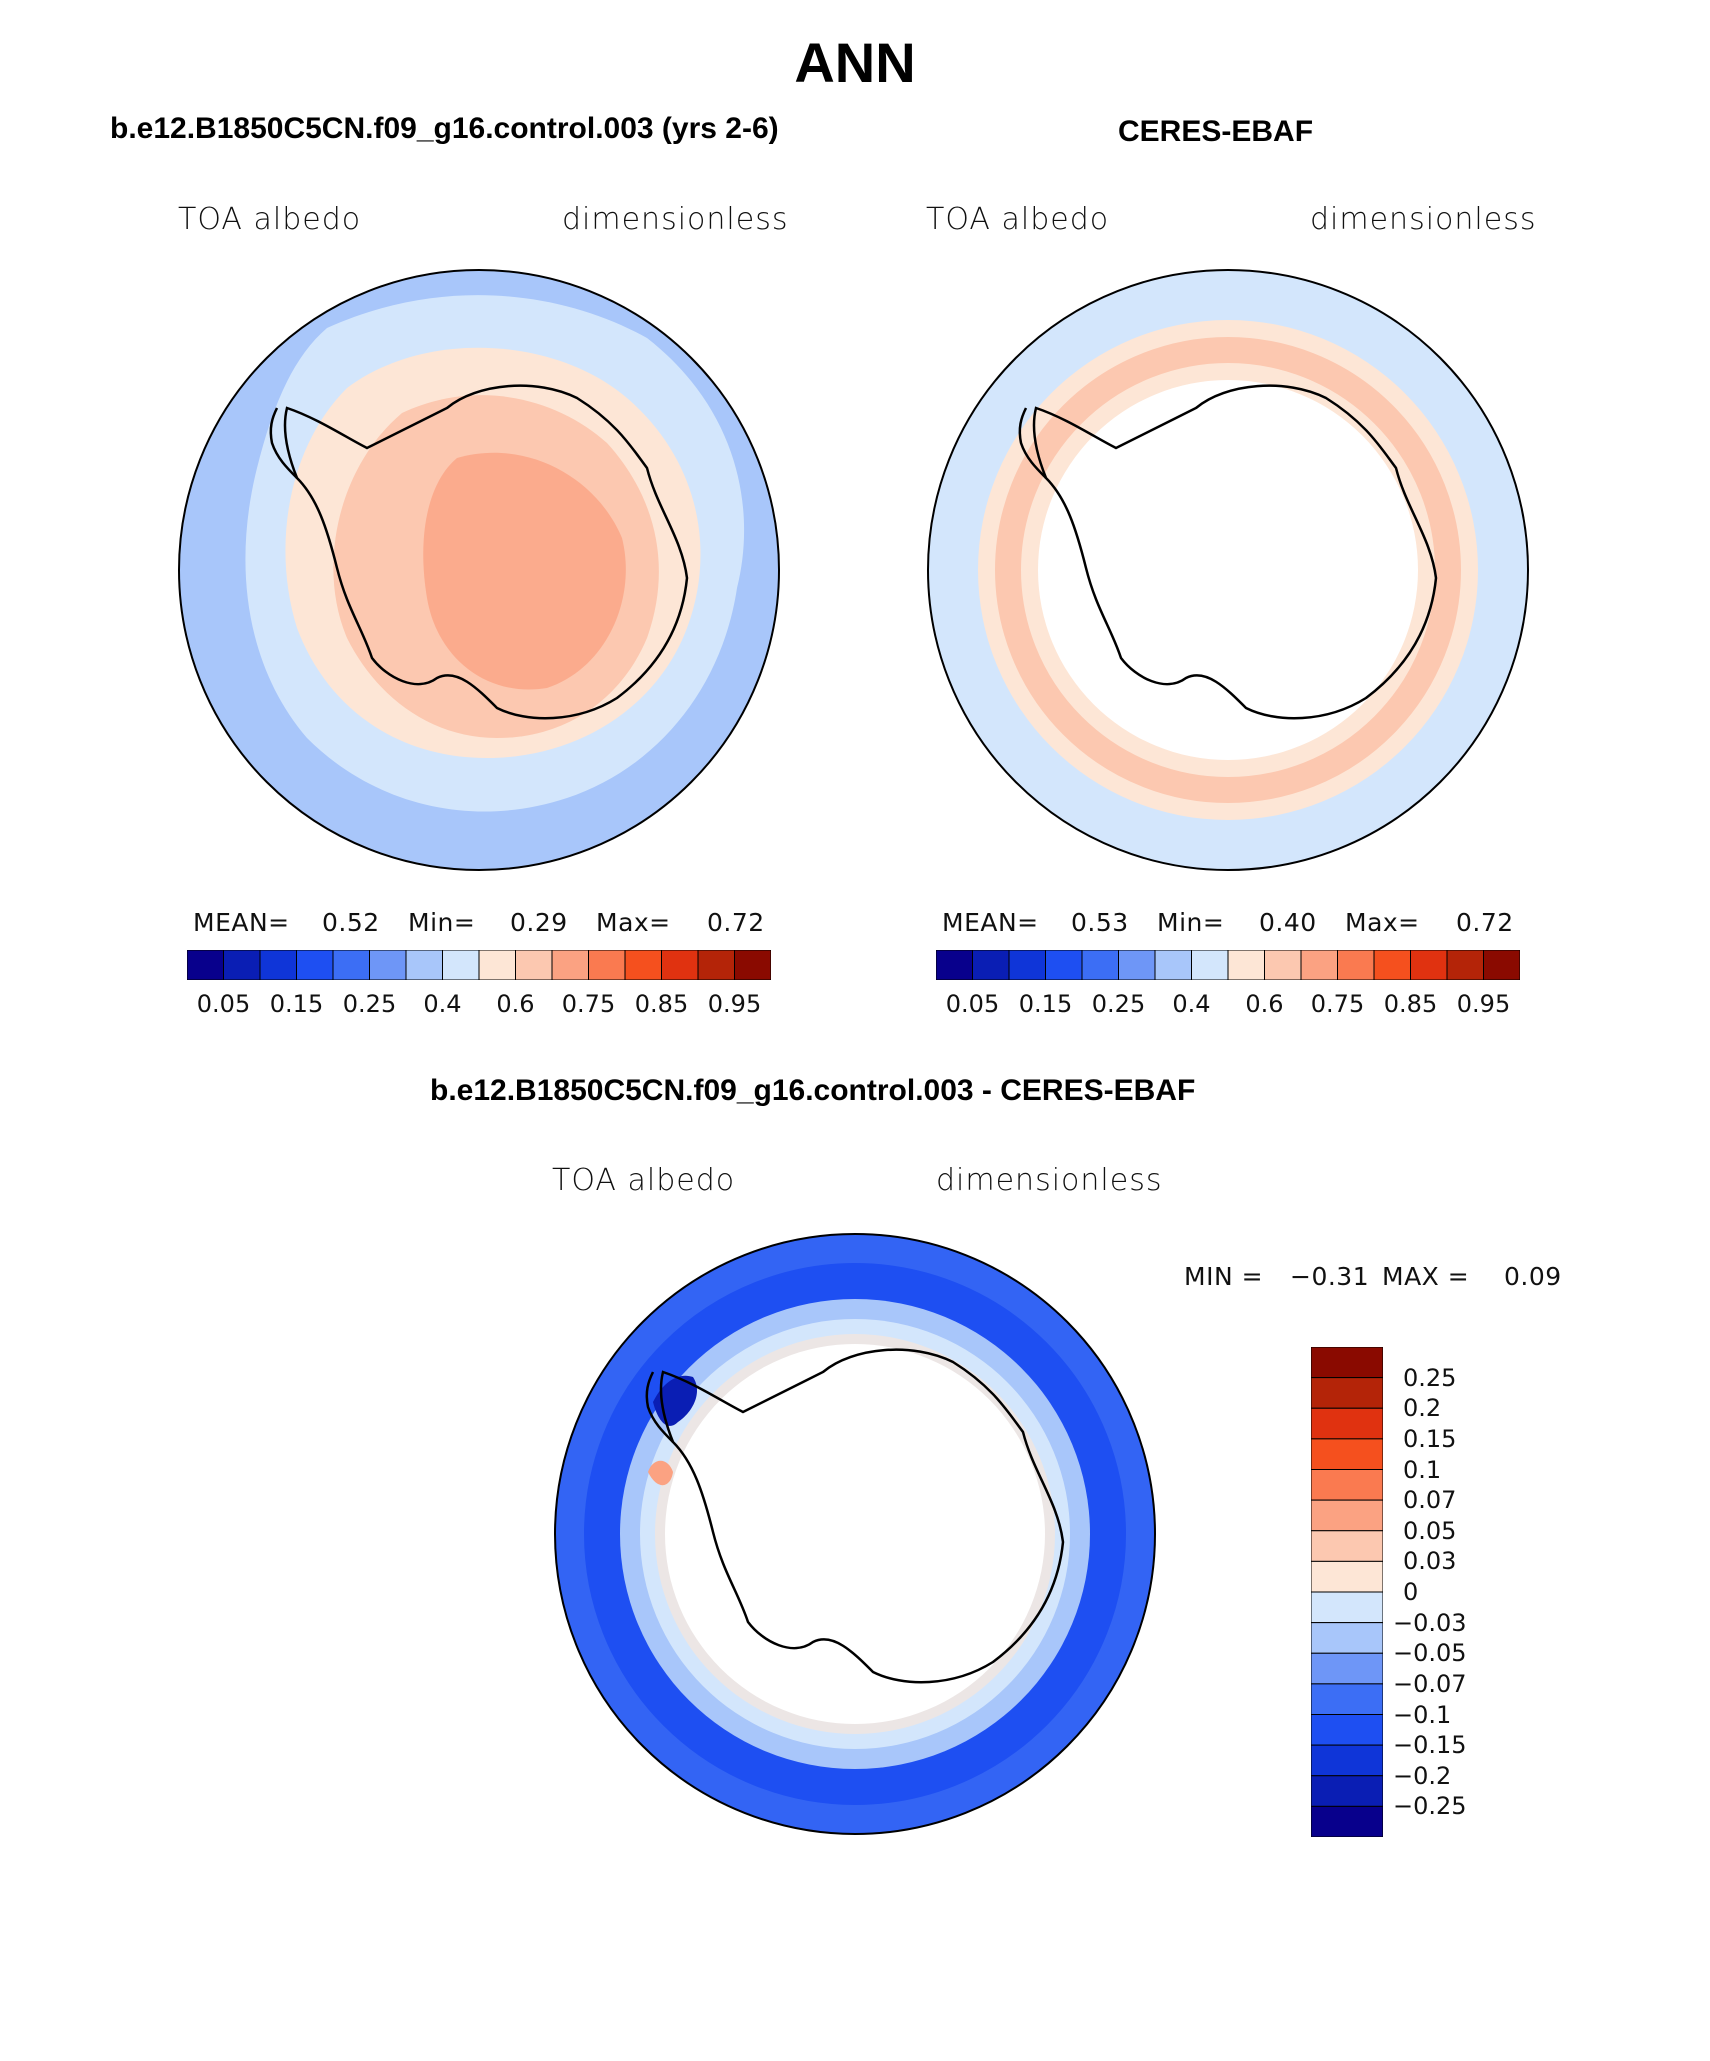 Image resolution: width=1710 pixels, height=2061 pixels. I want to click on diff-min-value: −0.31, so click(1330, 1276).